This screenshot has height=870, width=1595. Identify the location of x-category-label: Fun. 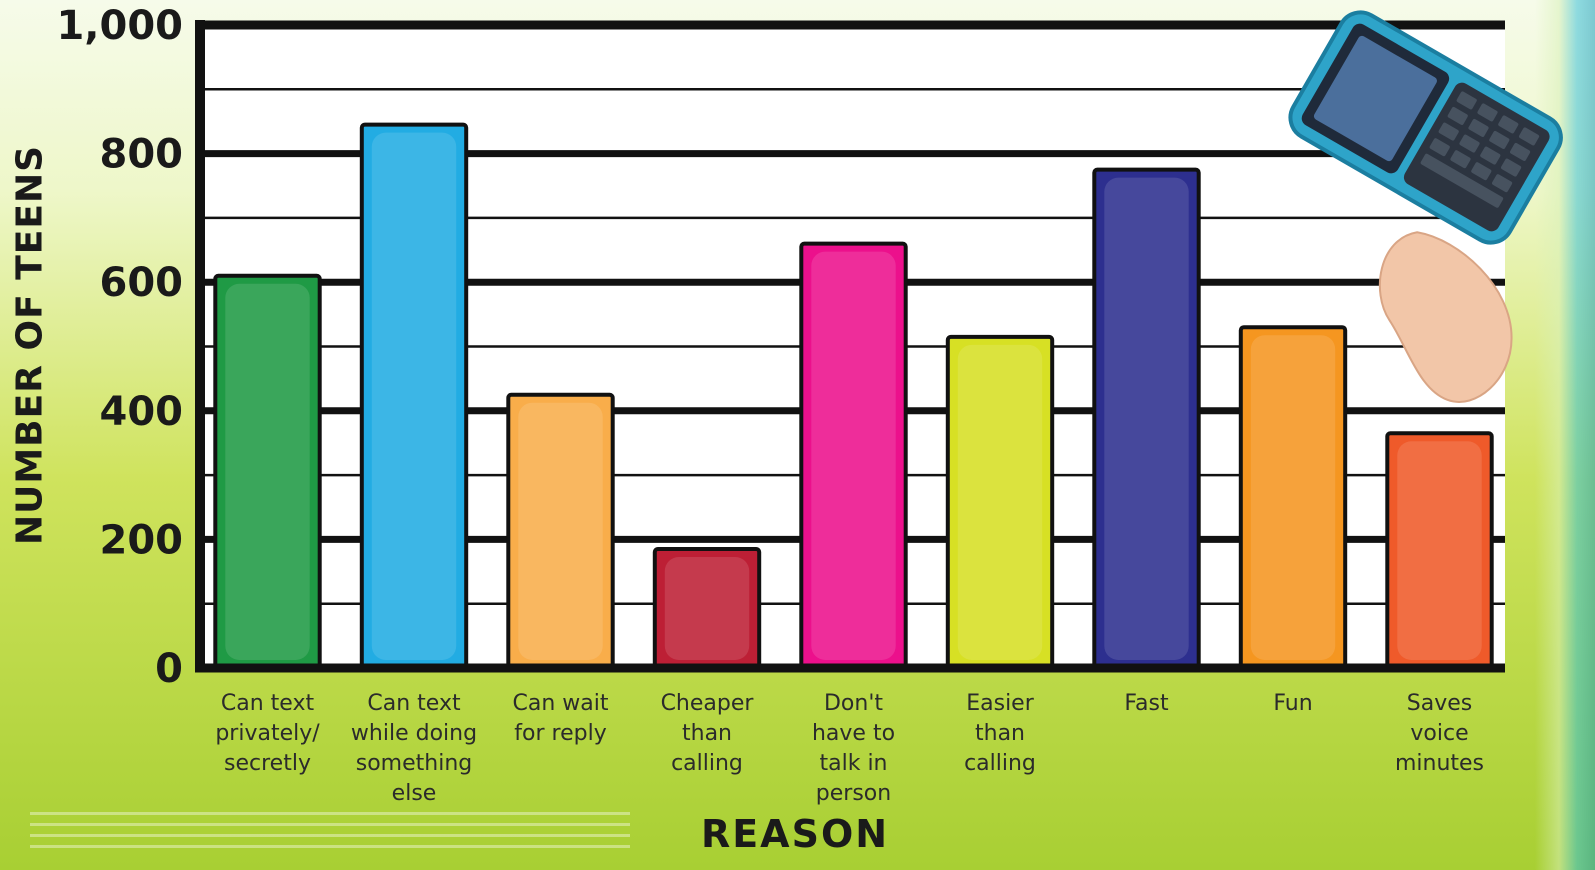
(1292, 703).